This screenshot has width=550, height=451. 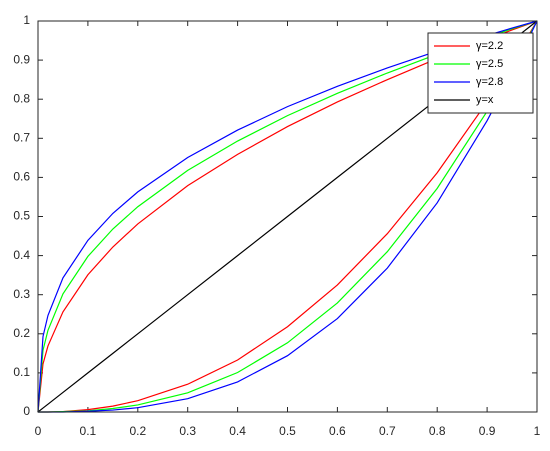 I want to click on y-tick-label: 0, so click(x=26, y=411).